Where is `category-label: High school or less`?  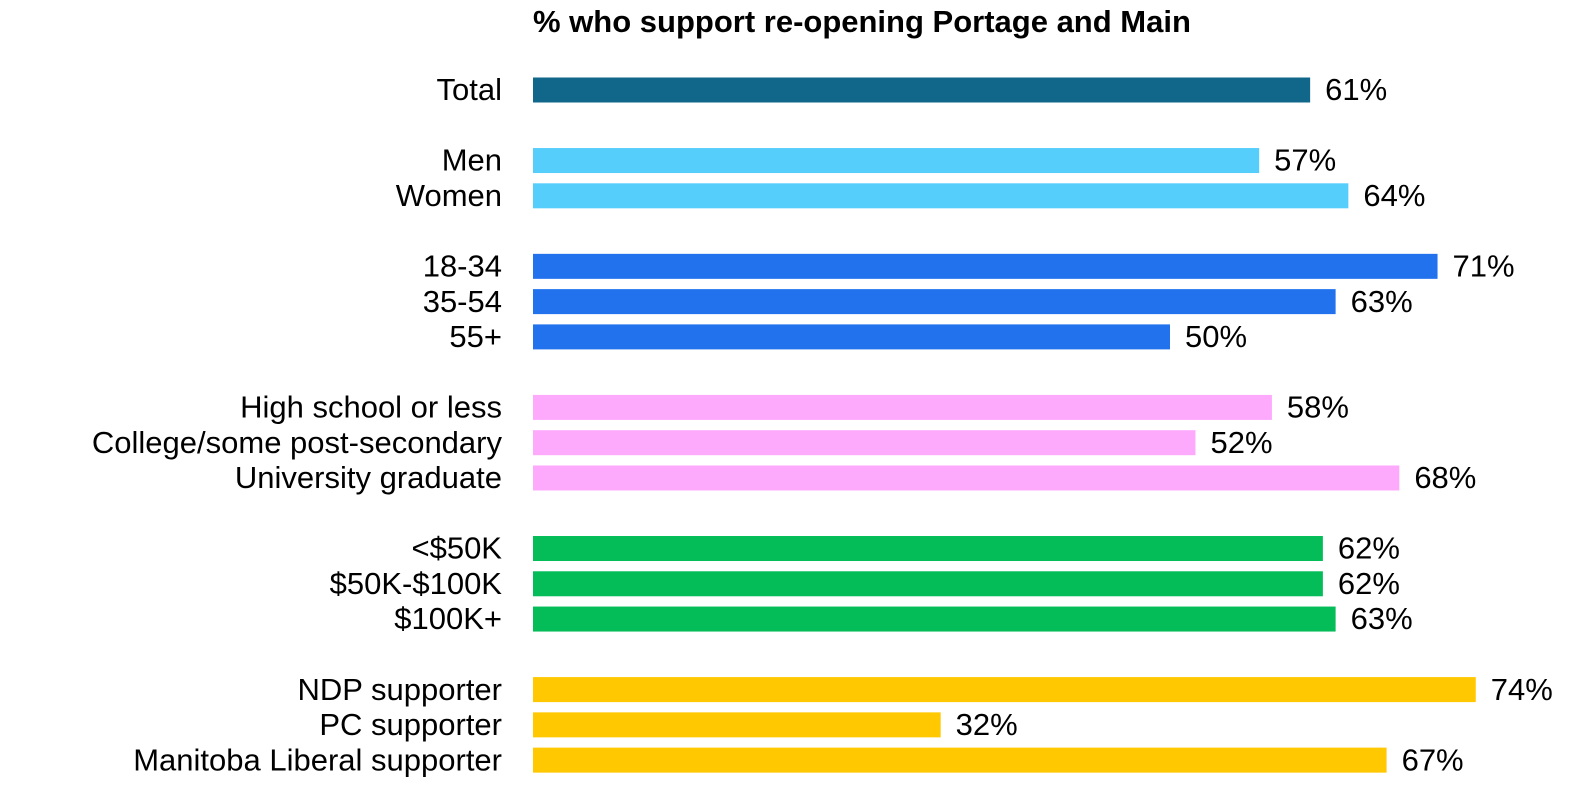 category-label: High school or less is located at coordinates (371, 407).